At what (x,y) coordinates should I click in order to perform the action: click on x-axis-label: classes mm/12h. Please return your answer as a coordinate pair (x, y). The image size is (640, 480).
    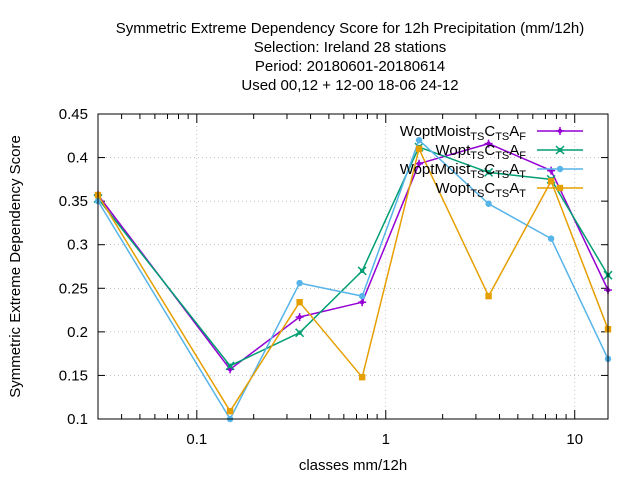
    Looking at the image, I should click on (353, 465).